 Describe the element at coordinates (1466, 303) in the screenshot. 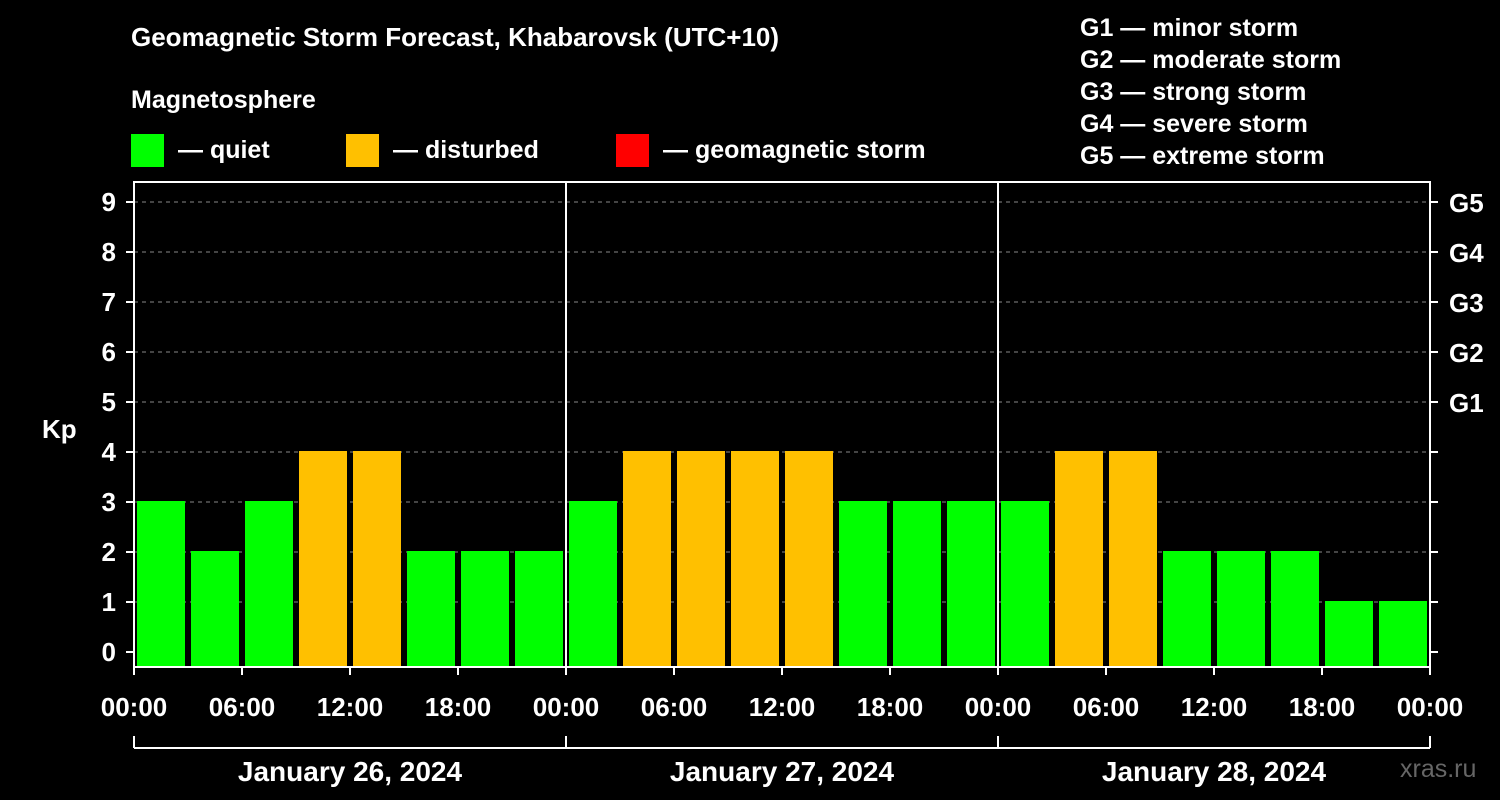

I see `g-scale-label-g3: G3` at that location.